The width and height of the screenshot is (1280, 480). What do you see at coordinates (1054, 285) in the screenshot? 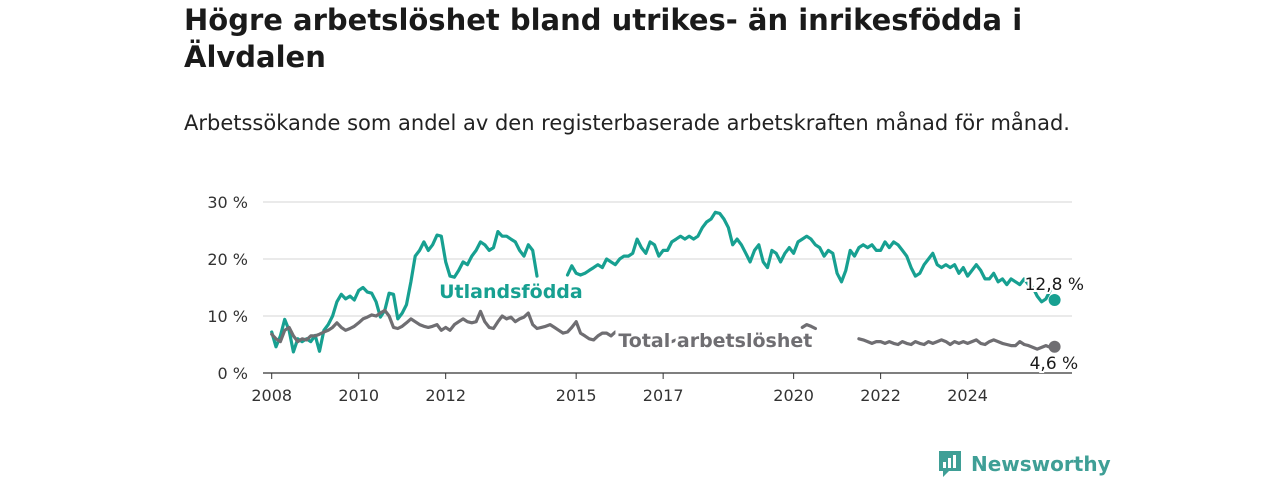
I see `series-end-label: 12,8 %` at bounding box center [1054, 285].